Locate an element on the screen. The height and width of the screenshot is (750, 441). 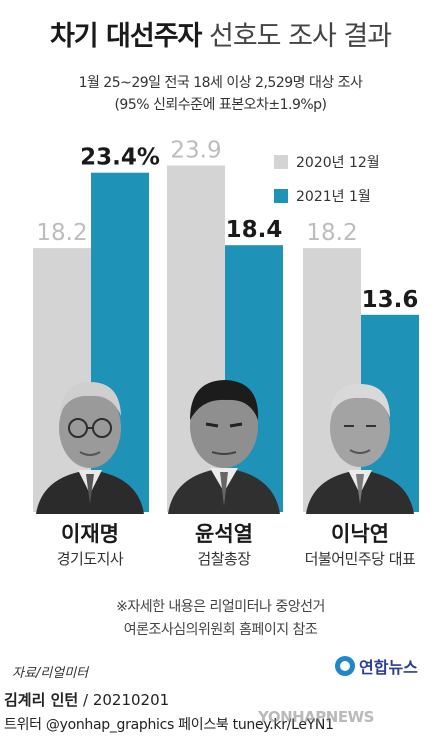
chart-title: 차기 대선주자 선호도 조사 결과 is located at coordinates (220, 36).